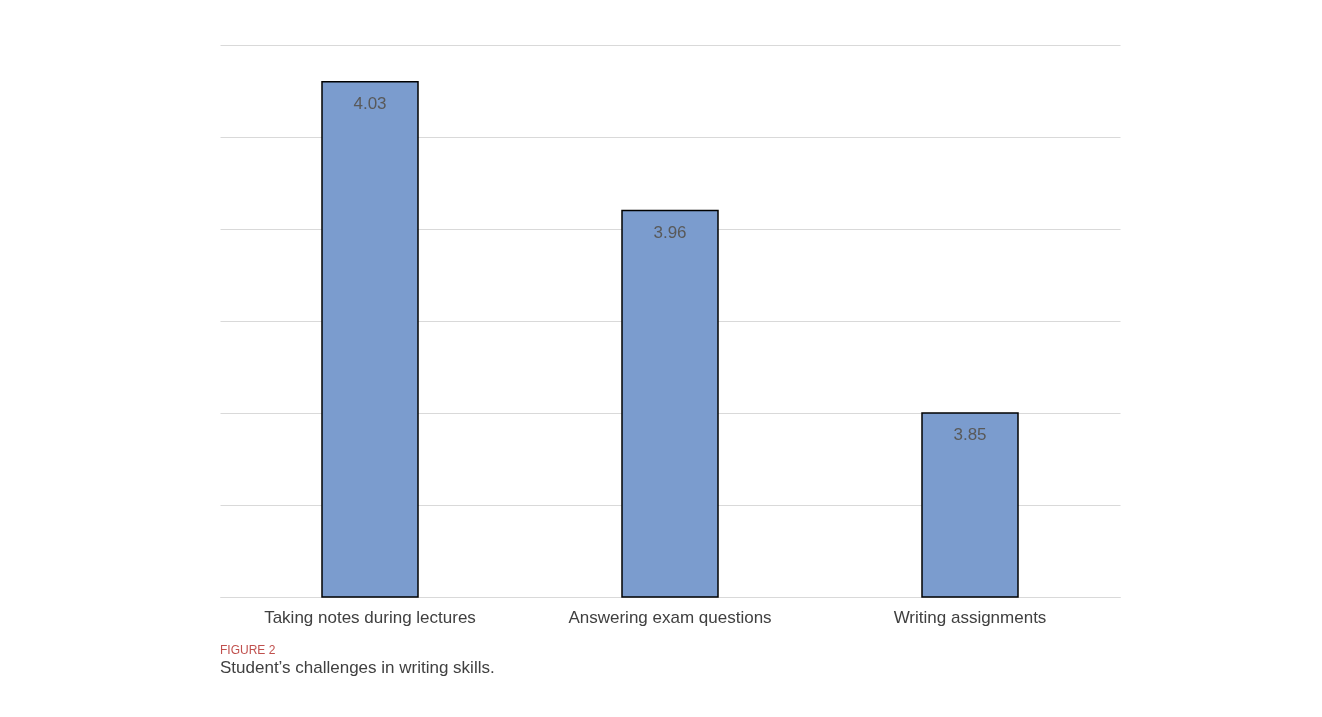  I want to click on x-tick-label: Writing assignments, so click(970, 617).